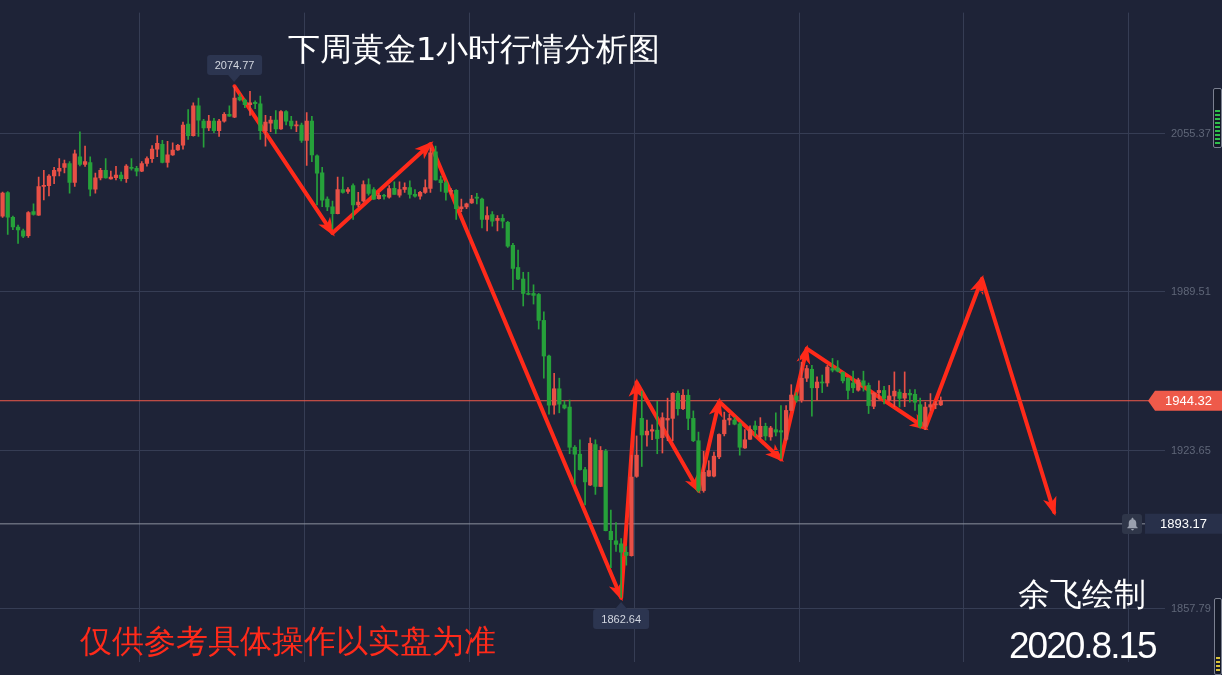  I want to click on ref-line-label: 1944.32, so click(1188, 400).